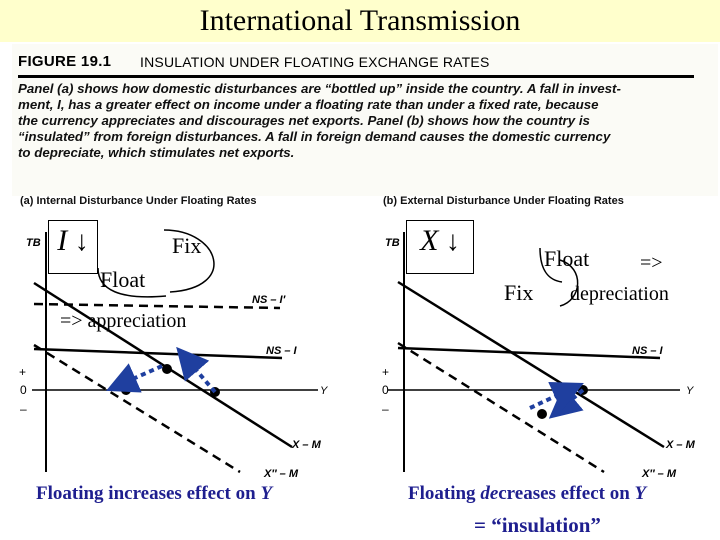  I want to click on panel-b-float-arc, so click(551, 265).